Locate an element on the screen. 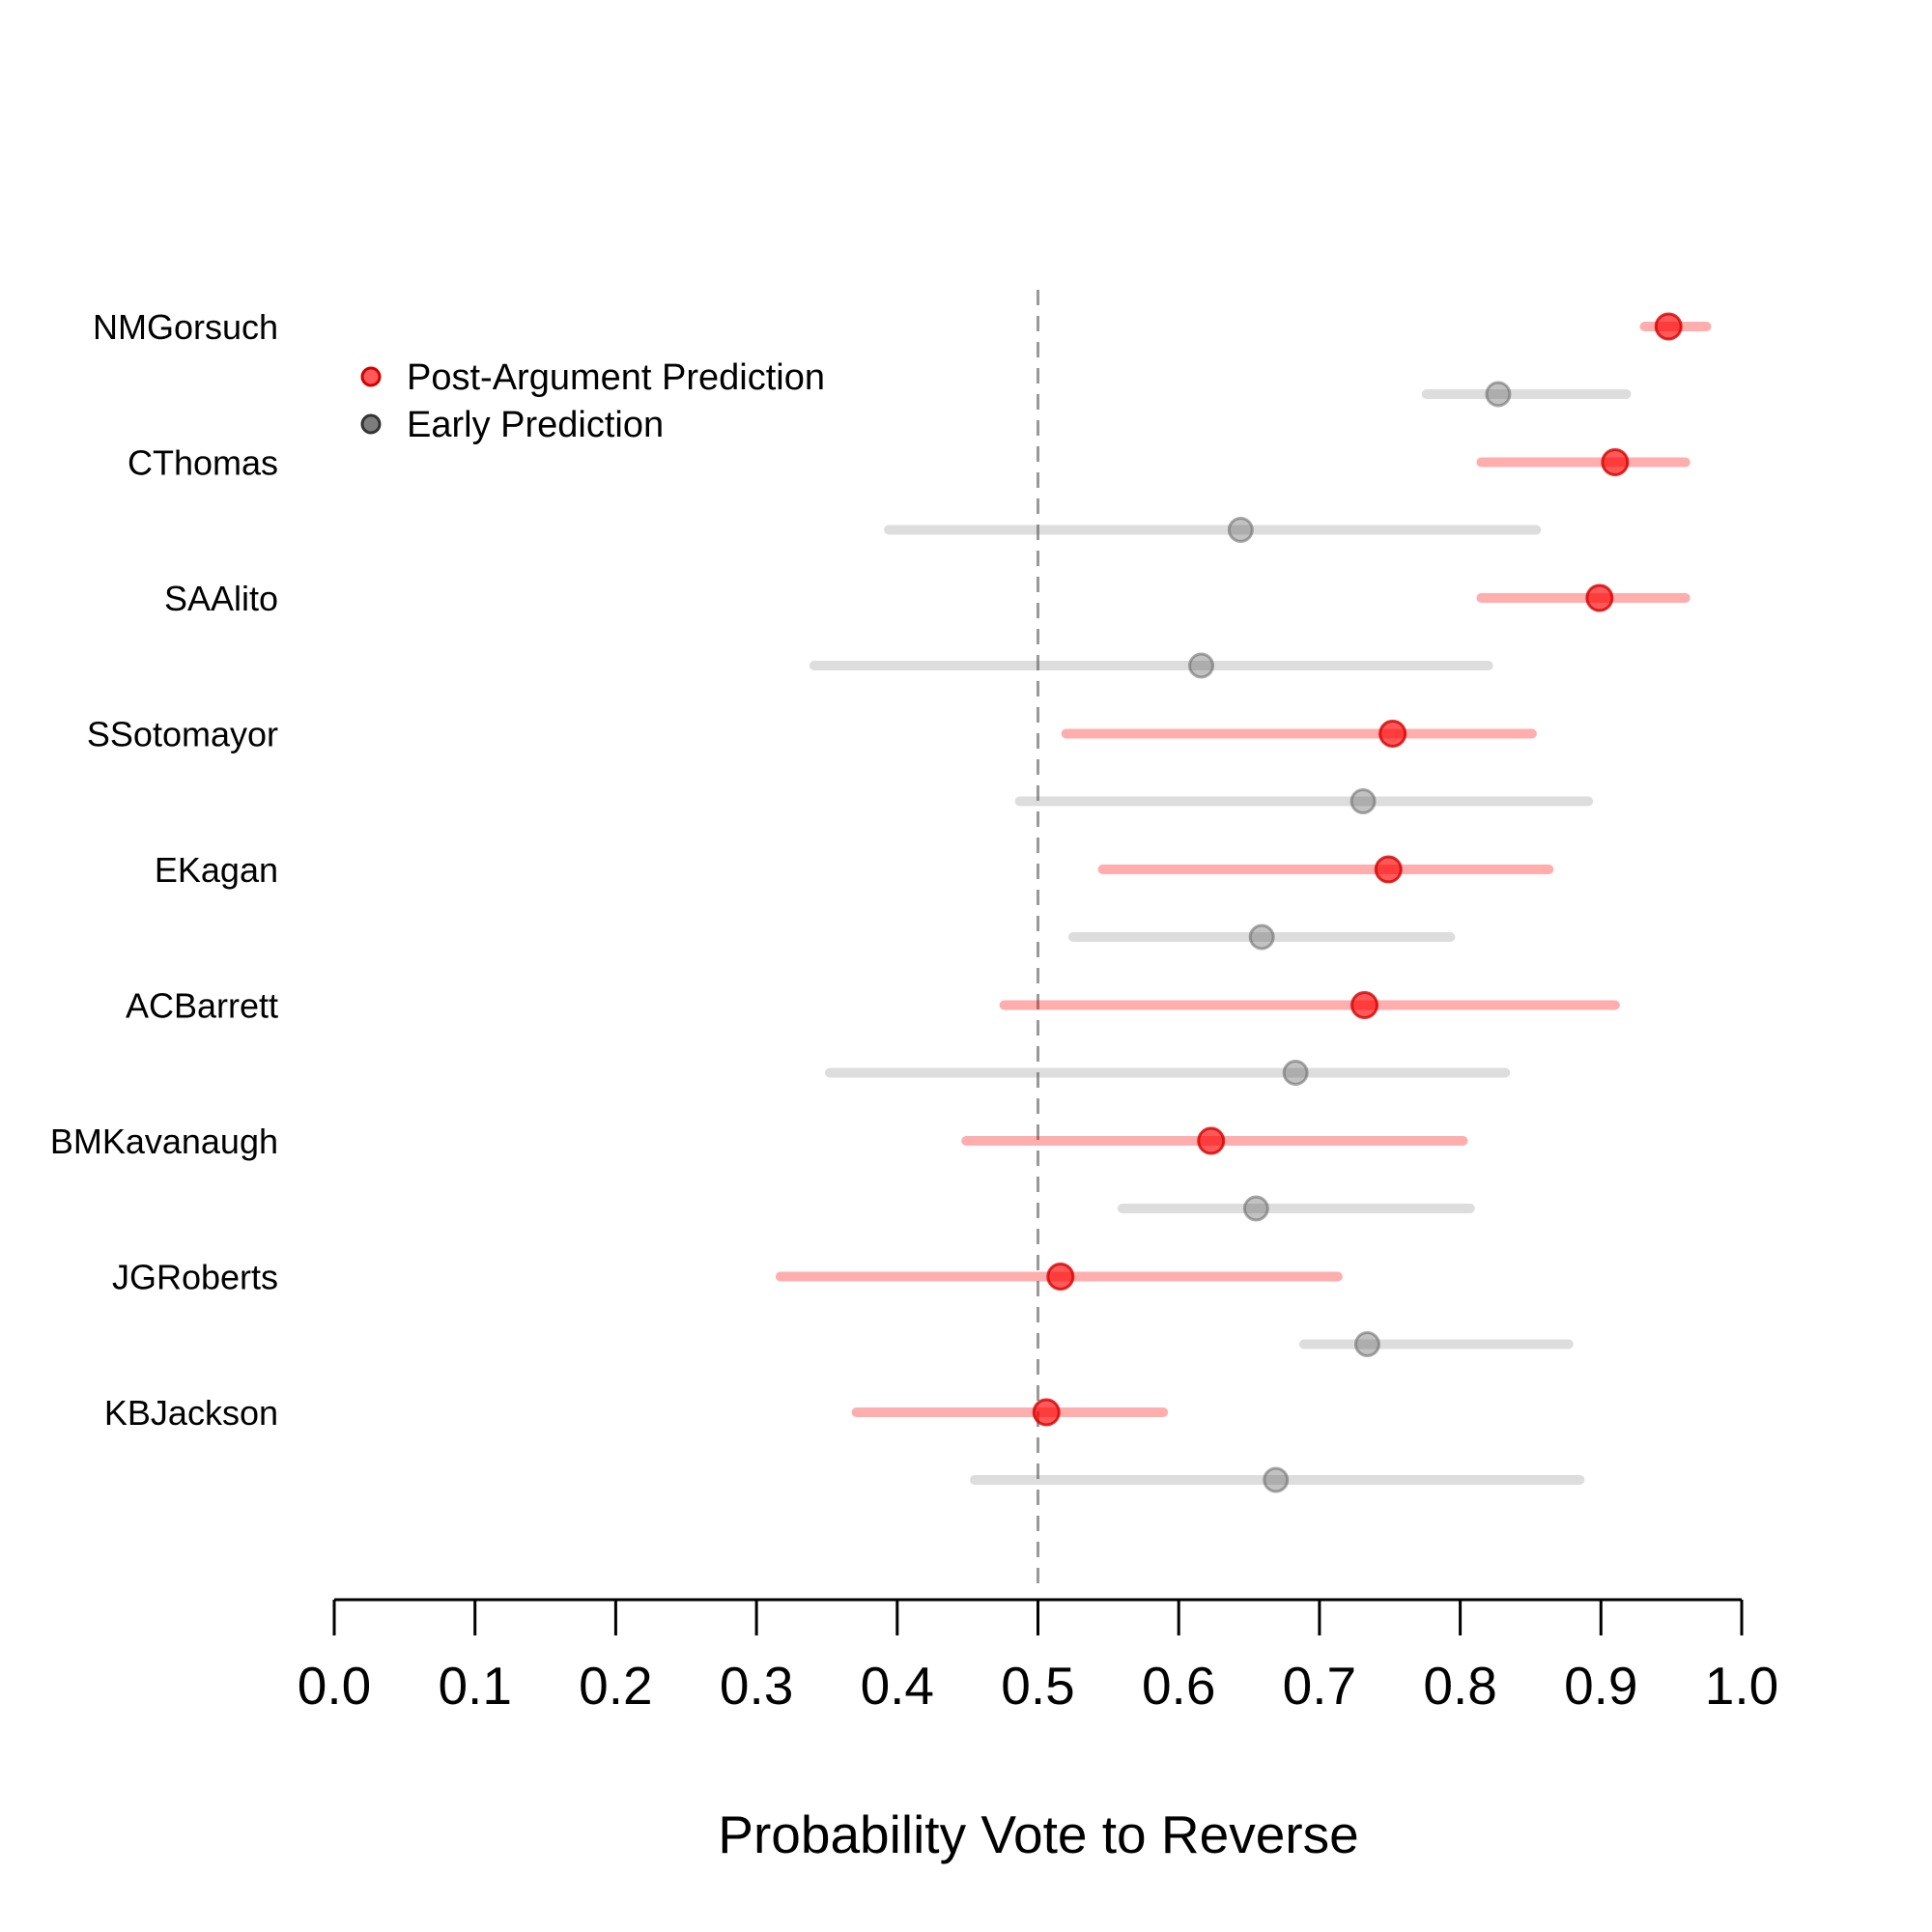 The image size is (1932, 1932). x-tick-label: 0.0 is located at coordinates (334, 1686).